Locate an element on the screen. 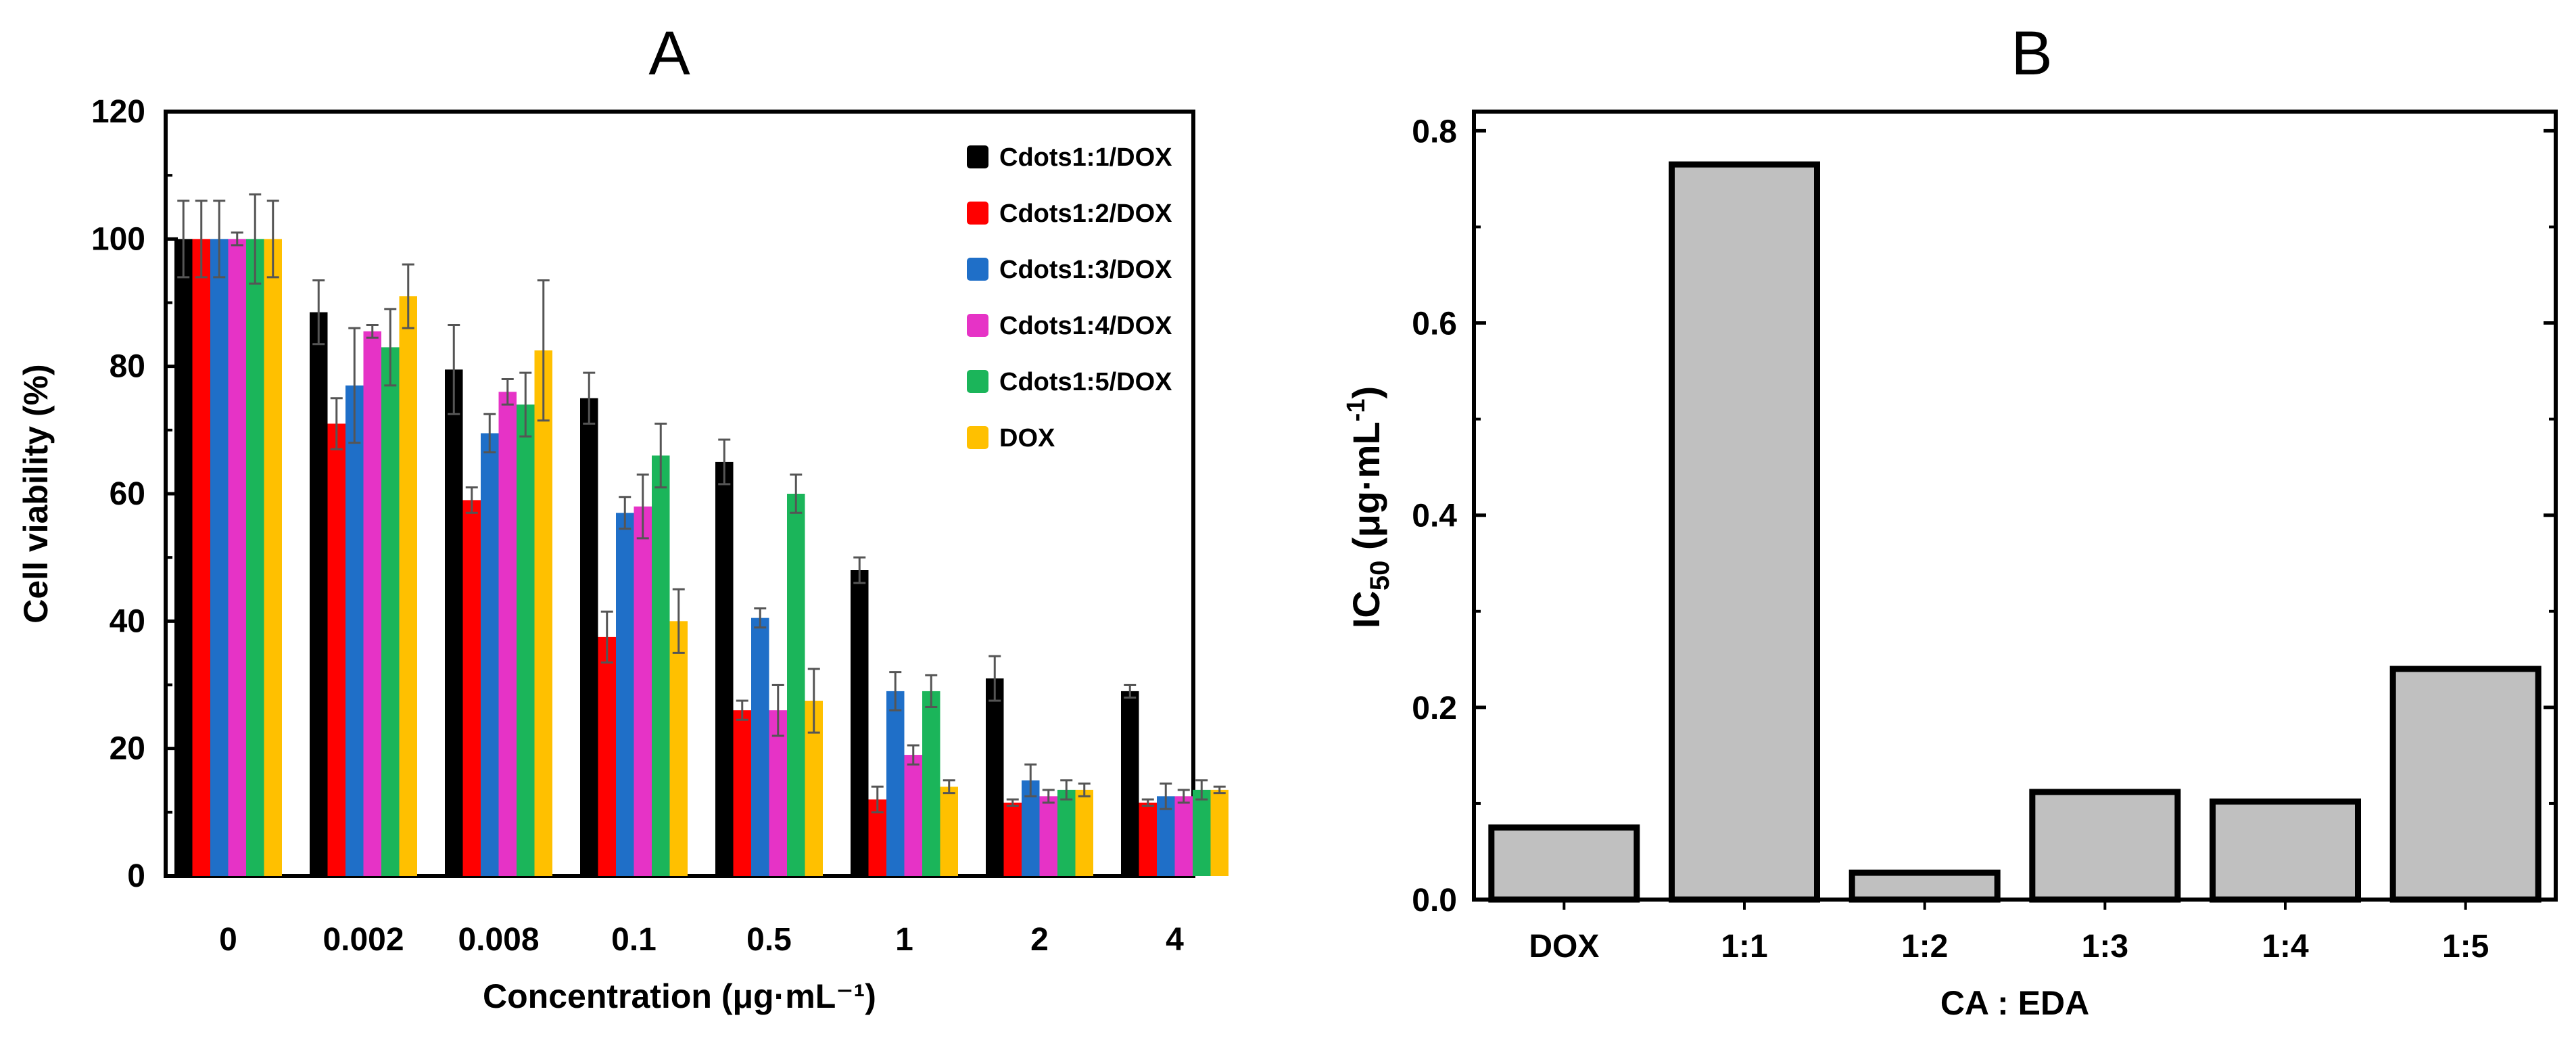  x-tick-label: 0.5 is located at coordinates (769, 940).